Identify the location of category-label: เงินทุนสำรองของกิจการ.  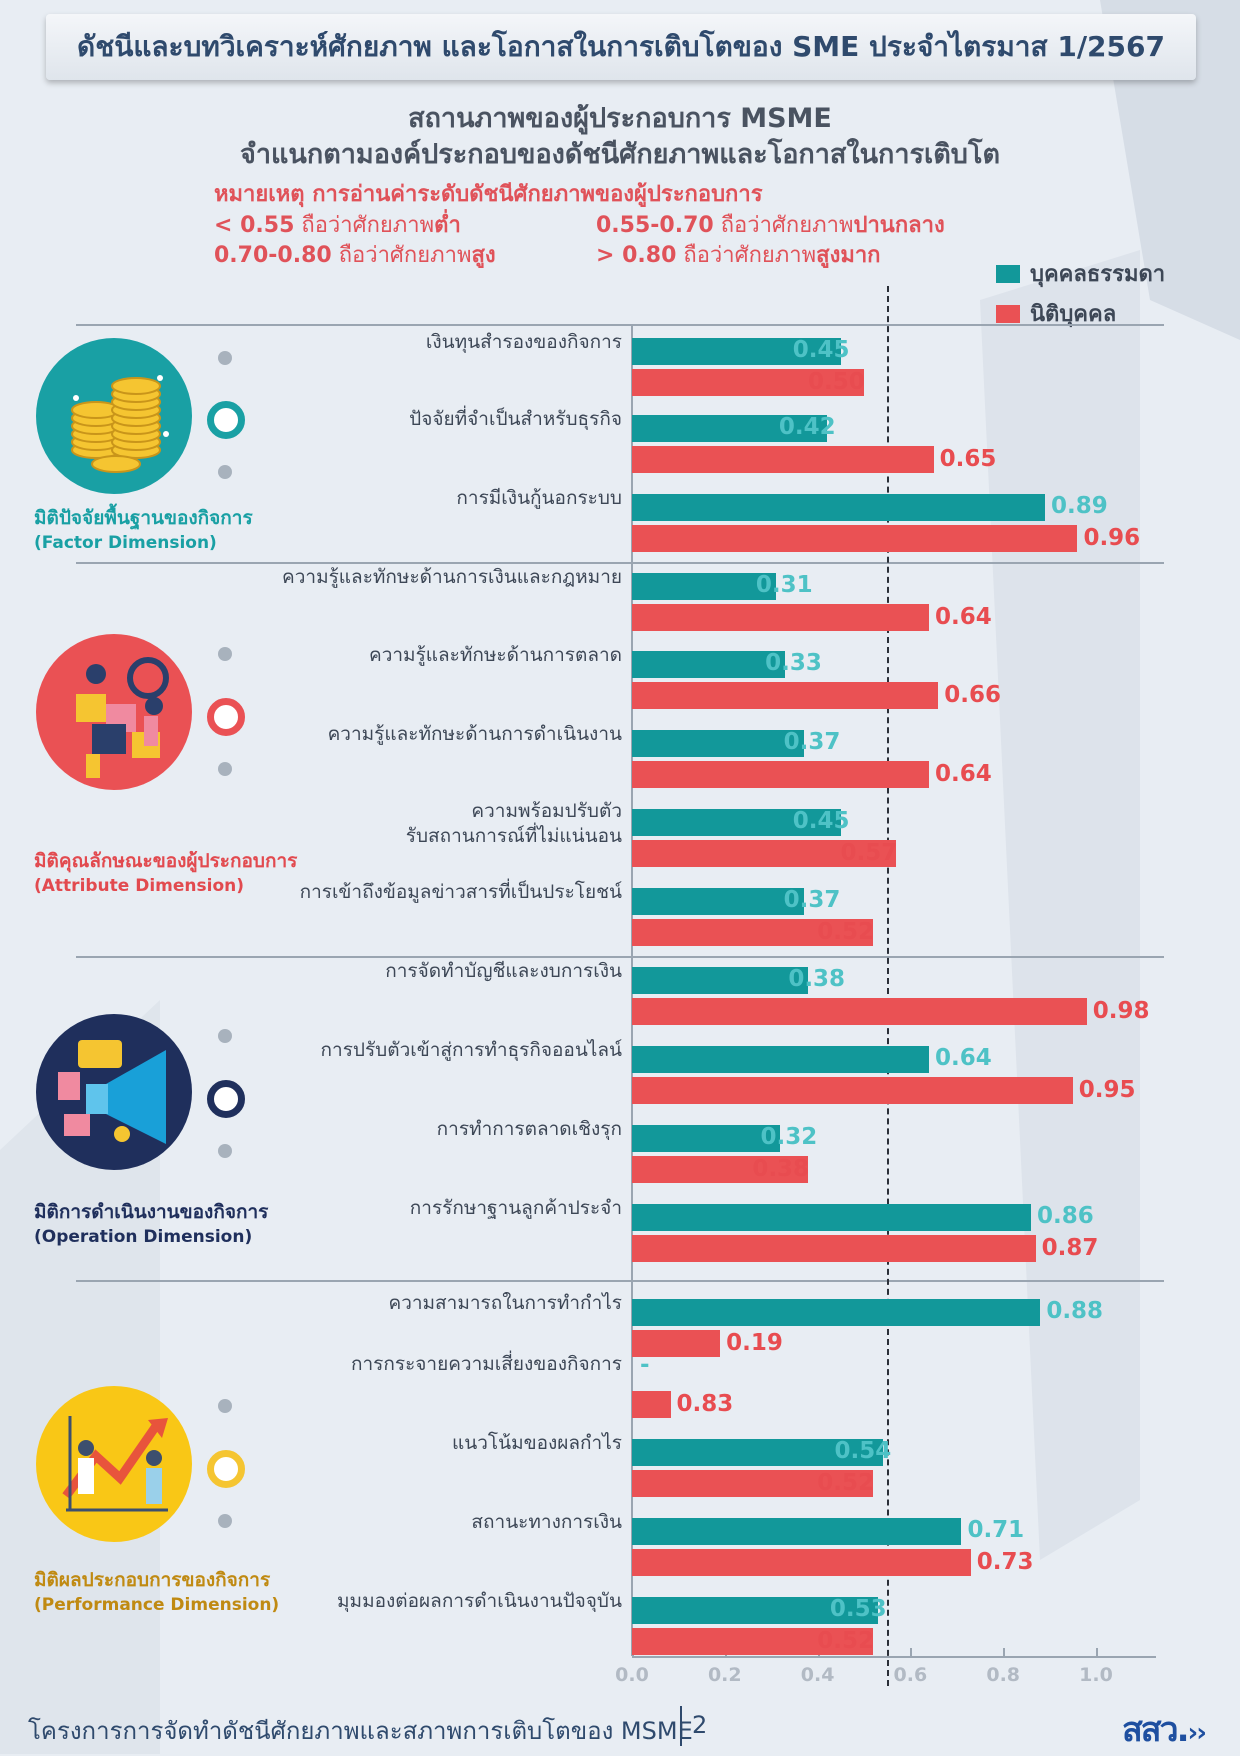
(523, 342).